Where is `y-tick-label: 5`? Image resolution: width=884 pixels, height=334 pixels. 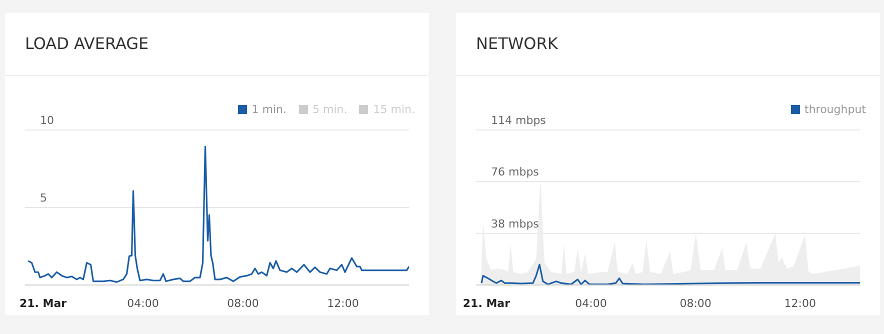
y-tick-label: 5 is located at coordinates (43, 198).